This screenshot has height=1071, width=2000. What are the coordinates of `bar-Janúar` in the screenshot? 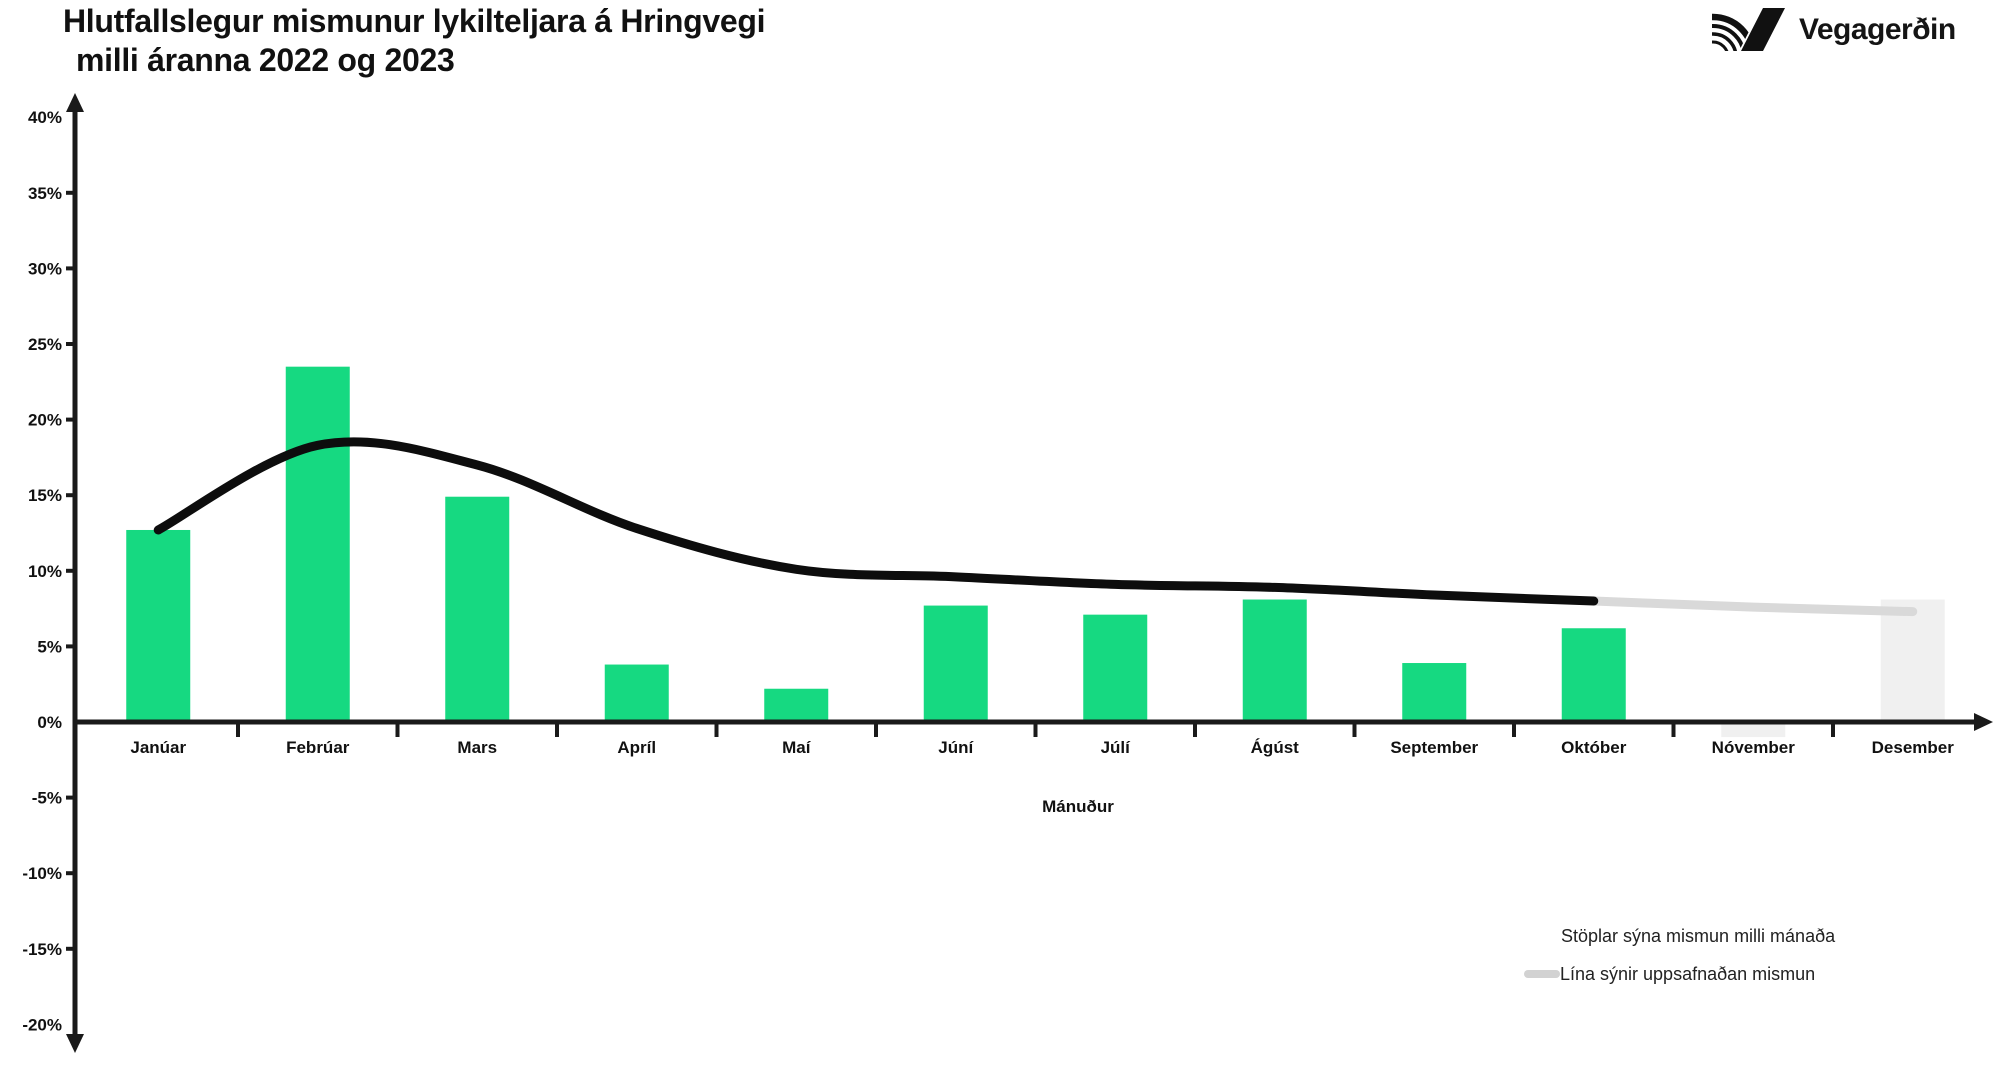 It's located at (158, 625).